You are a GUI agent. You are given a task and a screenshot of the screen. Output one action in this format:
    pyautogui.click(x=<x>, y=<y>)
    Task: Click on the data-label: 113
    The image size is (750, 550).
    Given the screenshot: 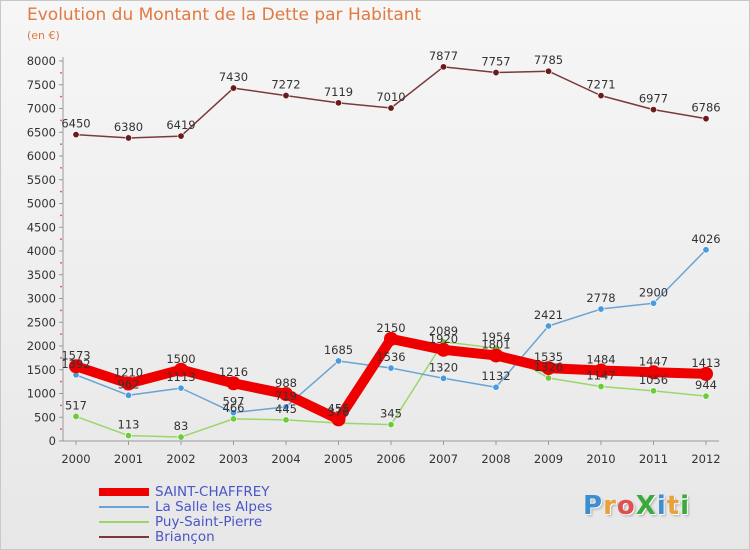 What is the action you would take?
    pyautogui.click(x=129, y=425)
    